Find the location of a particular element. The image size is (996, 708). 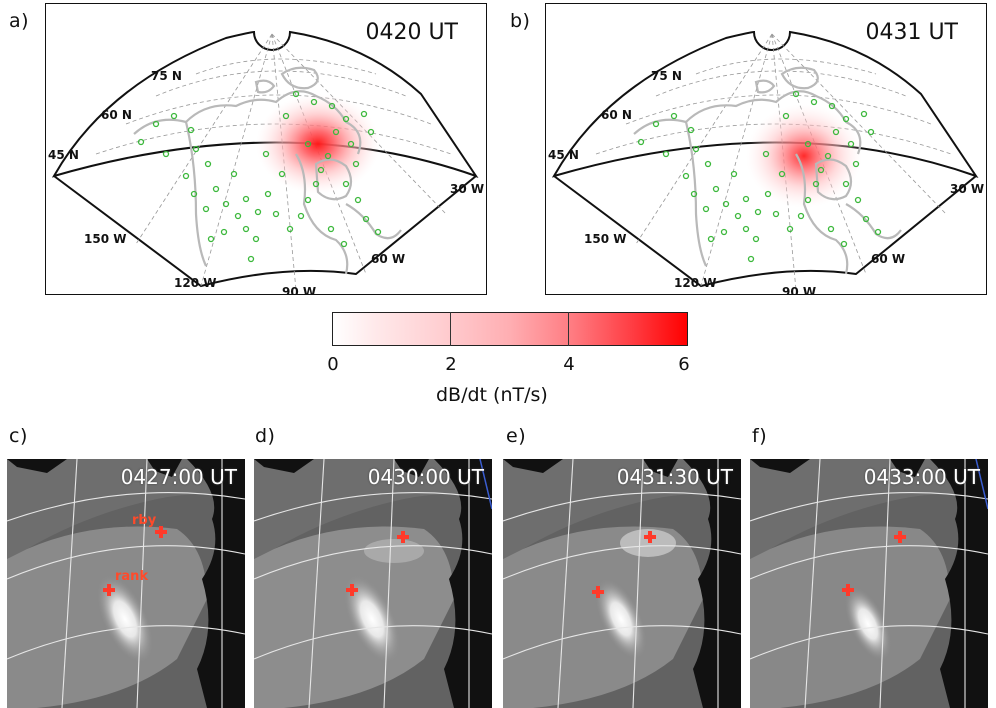

colorbar-title: dB/dt (nT/s) is located at coordinates (492, 395).